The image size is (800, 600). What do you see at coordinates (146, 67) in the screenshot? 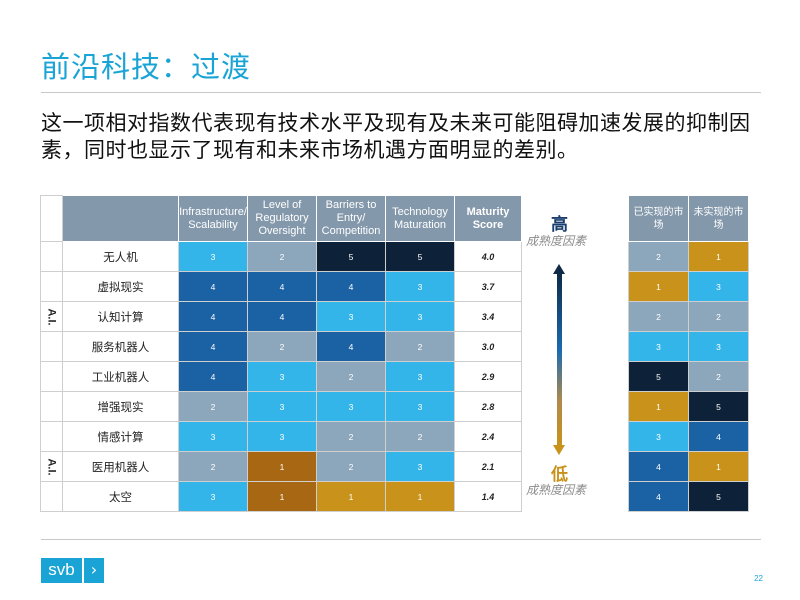
I see `page-title: 前沿科技：过渡` at bounding box center [146, 67].